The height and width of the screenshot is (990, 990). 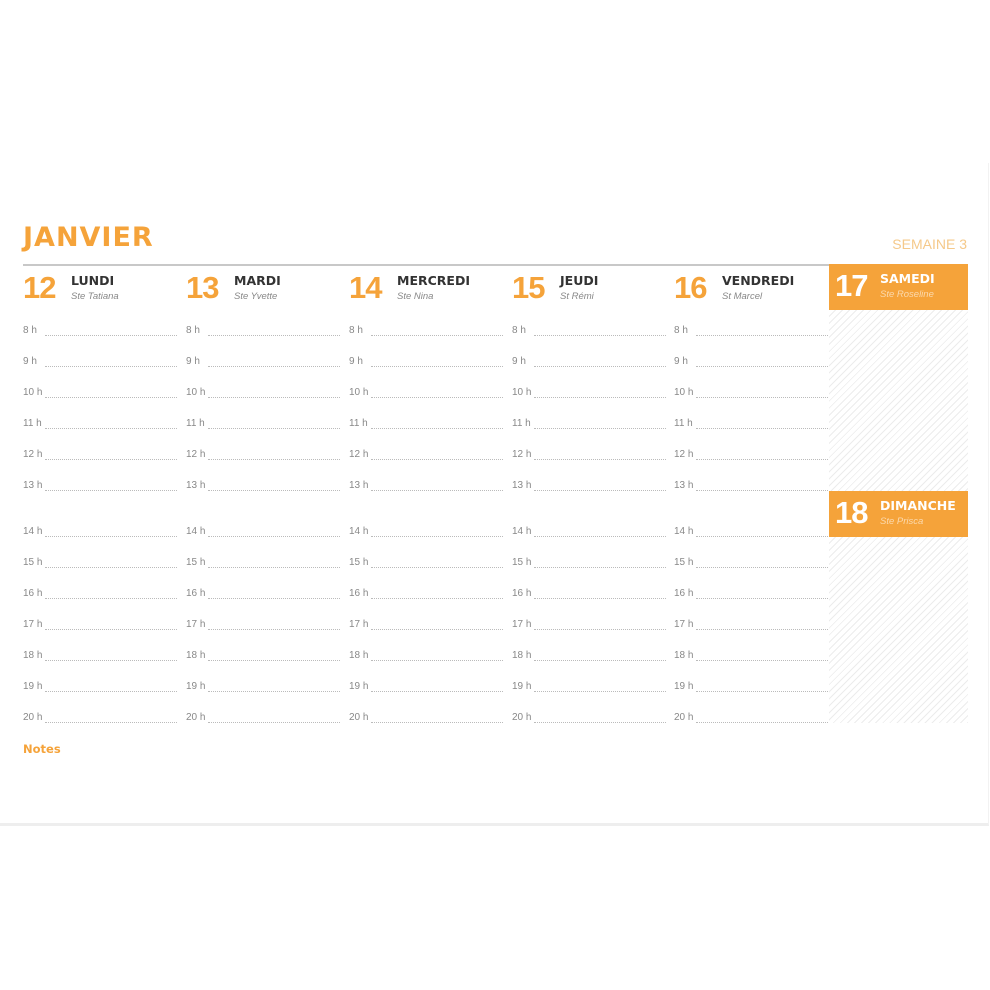 I want to click on hour-label: 19 h, so click(x=684, y=686).